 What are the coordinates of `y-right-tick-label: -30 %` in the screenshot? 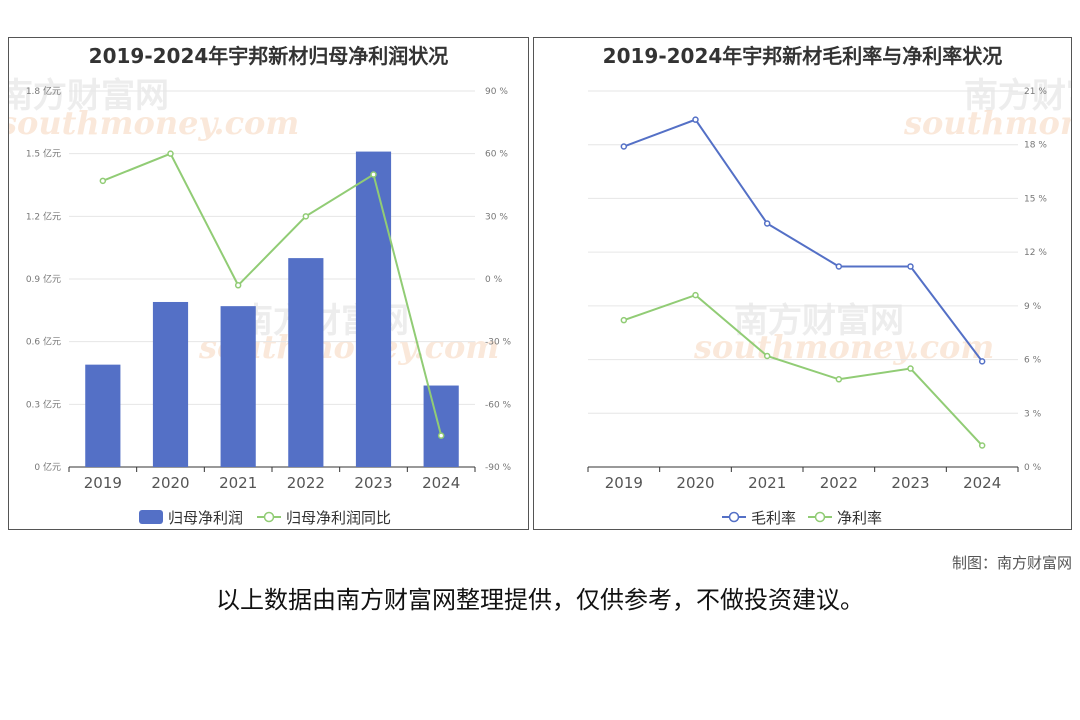 It's located at (498, 343).